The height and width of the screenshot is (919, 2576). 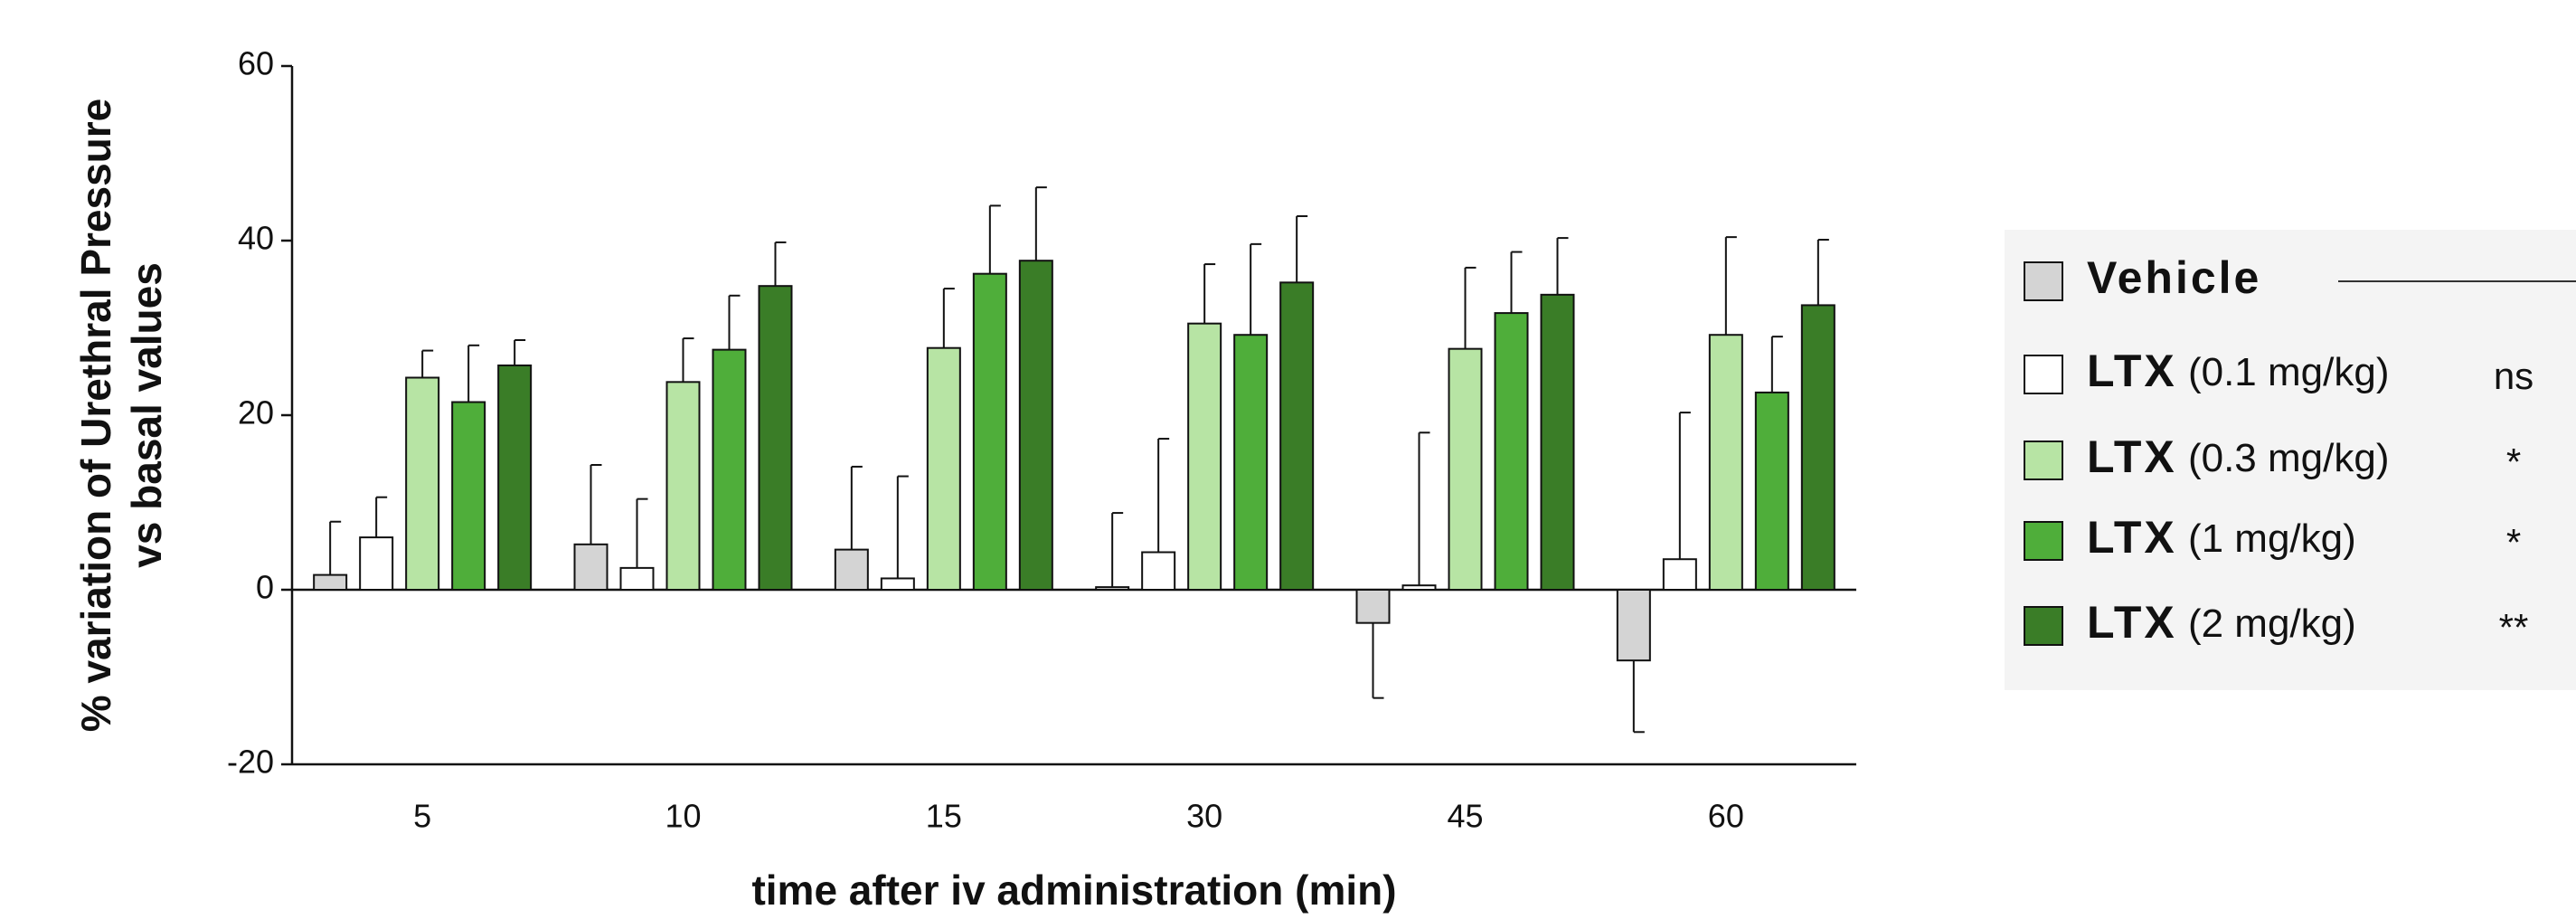 What do you see at coordinates (2221, 622) in the screenshot?
I see `legend-label: LTX (2 mg/kg)` at bounding box center [2221, 622].